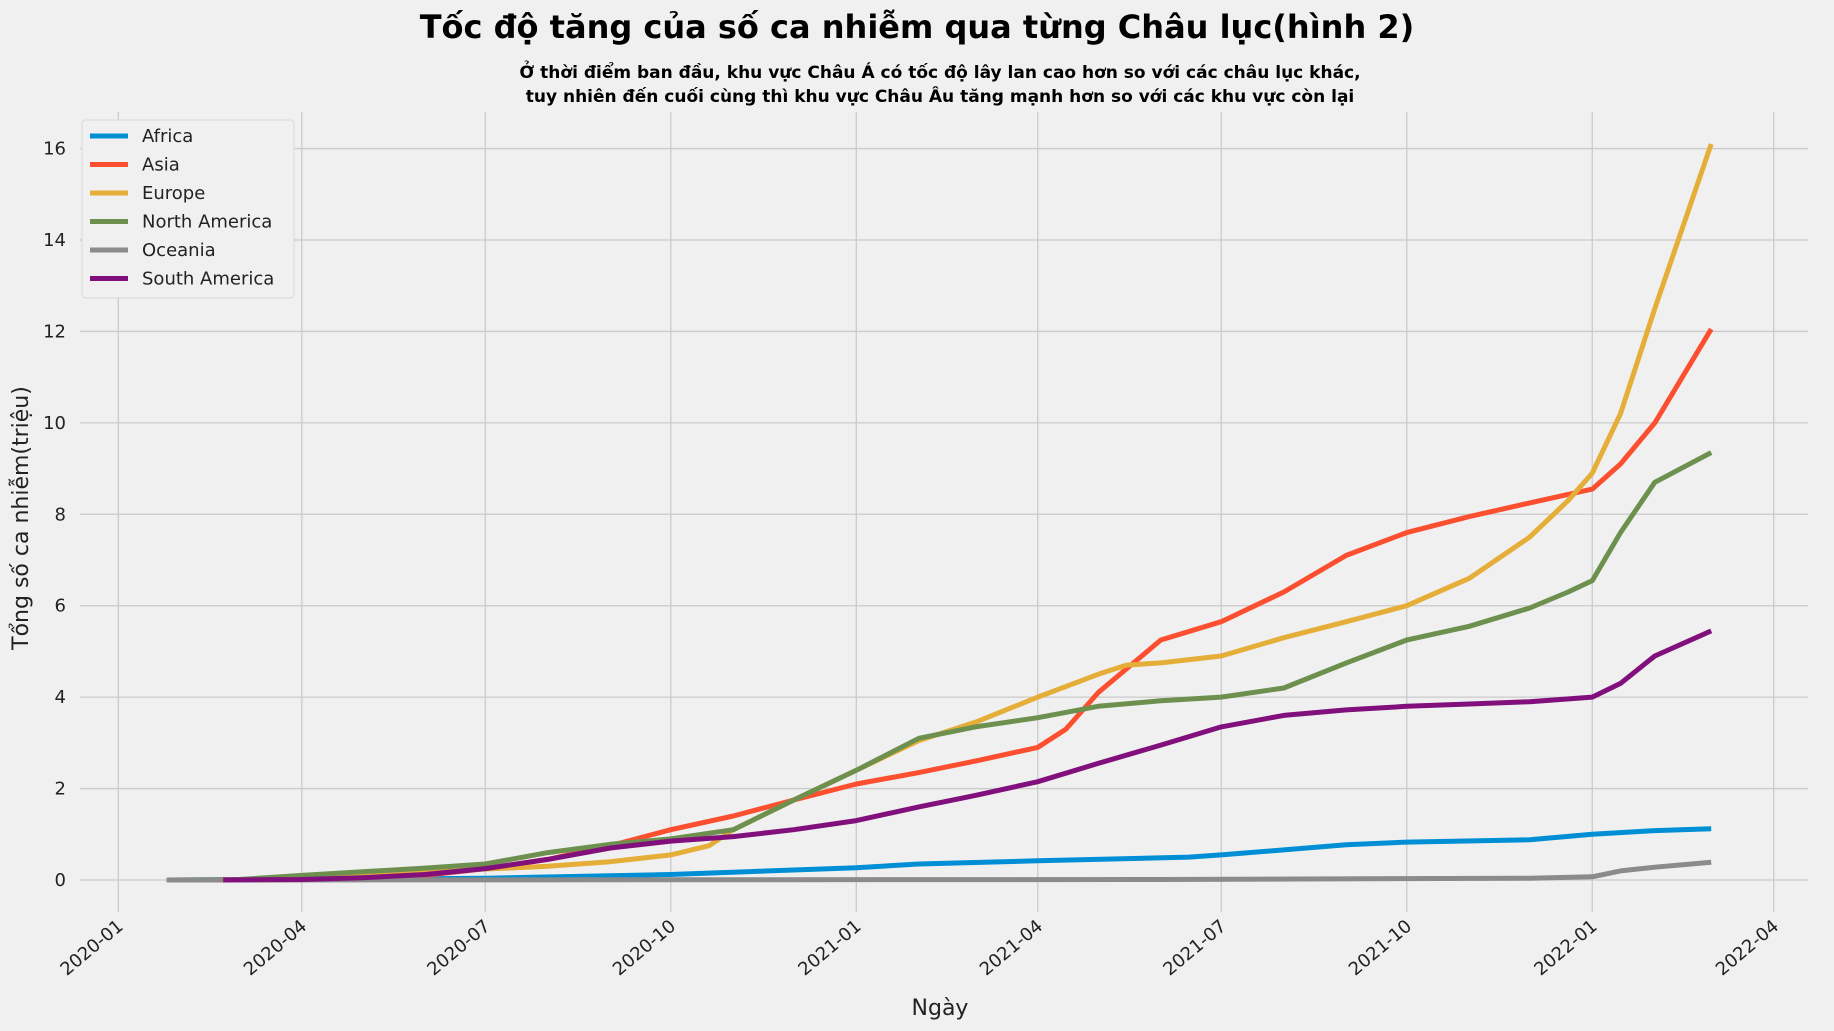  What do you see at coordinates (173, 193) in the screenshot?
I see `legend-label: Europe` at bounding box center [173, 193].